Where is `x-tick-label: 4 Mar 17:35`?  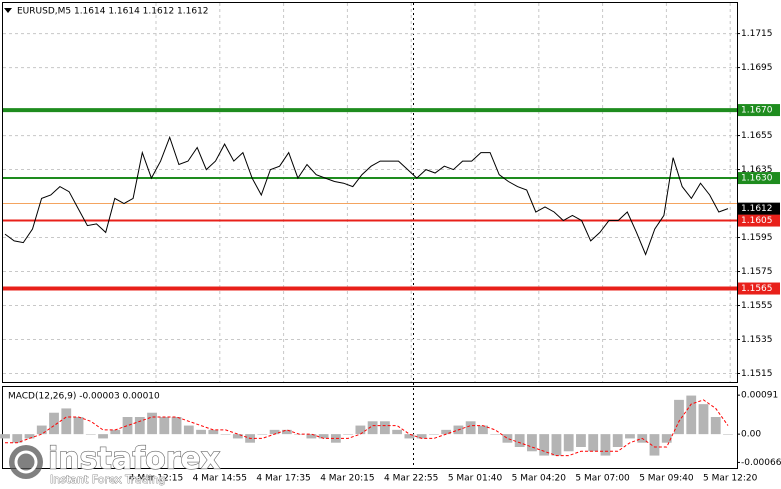 x-tick-label: 4 Mar 17:35 is located at coordinates (283, 479).